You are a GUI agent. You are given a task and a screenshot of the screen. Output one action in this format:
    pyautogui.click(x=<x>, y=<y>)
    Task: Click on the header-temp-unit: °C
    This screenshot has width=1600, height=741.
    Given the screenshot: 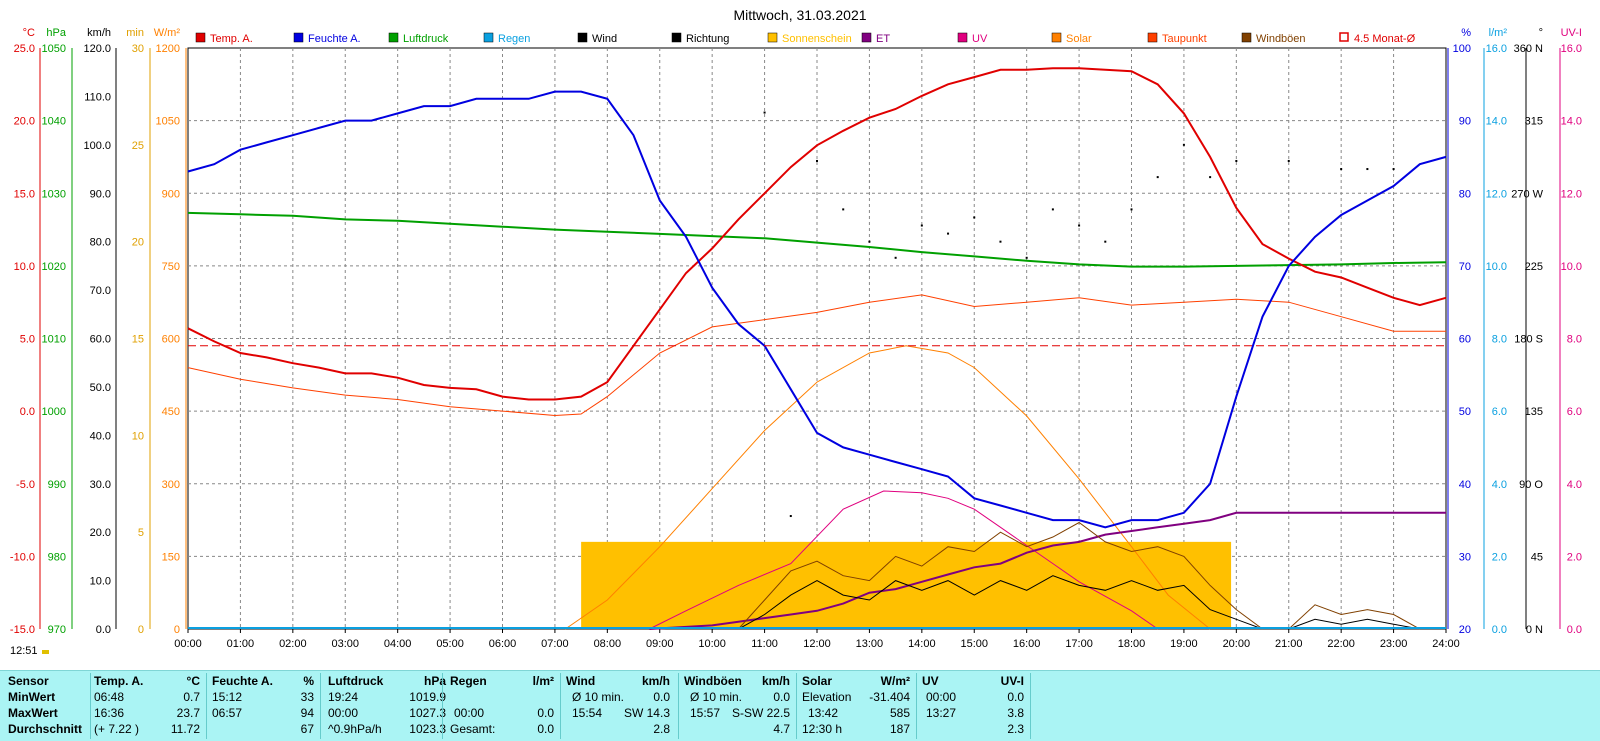 What is the action you would take?
    pyautogui.click(x=193, y=681)
    